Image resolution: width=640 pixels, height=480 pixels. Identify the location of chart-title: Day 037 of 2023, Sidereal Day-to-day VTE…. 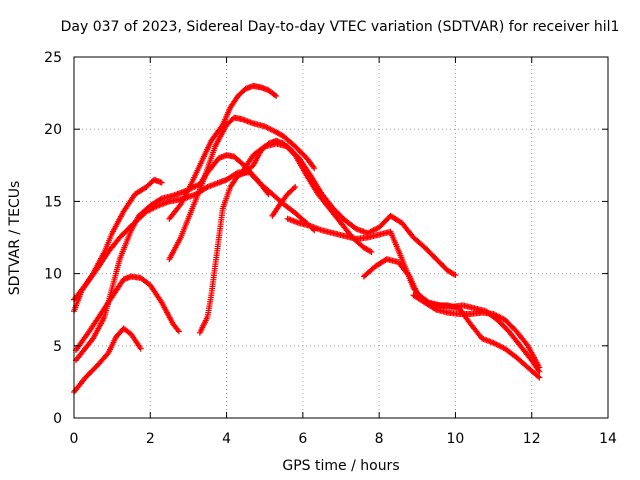
(340, 27).